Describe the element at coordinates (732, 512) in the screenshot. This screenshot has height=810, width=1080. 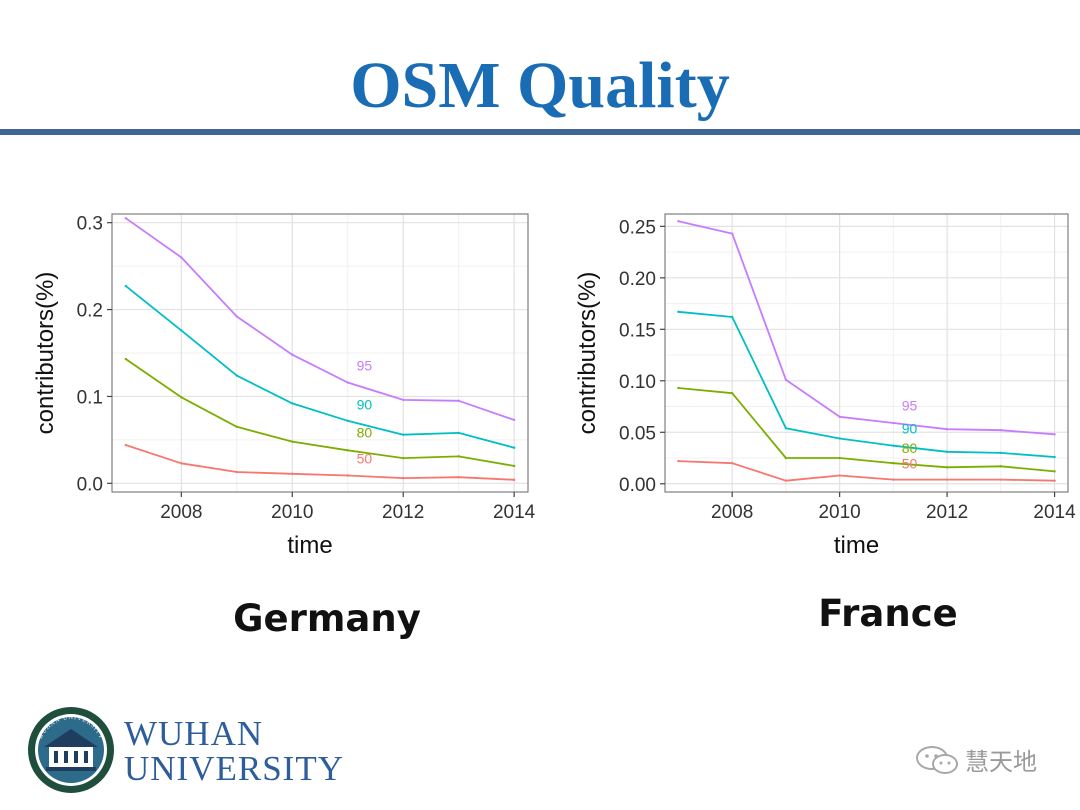
I see `x-tick-label: 2008` at that location.